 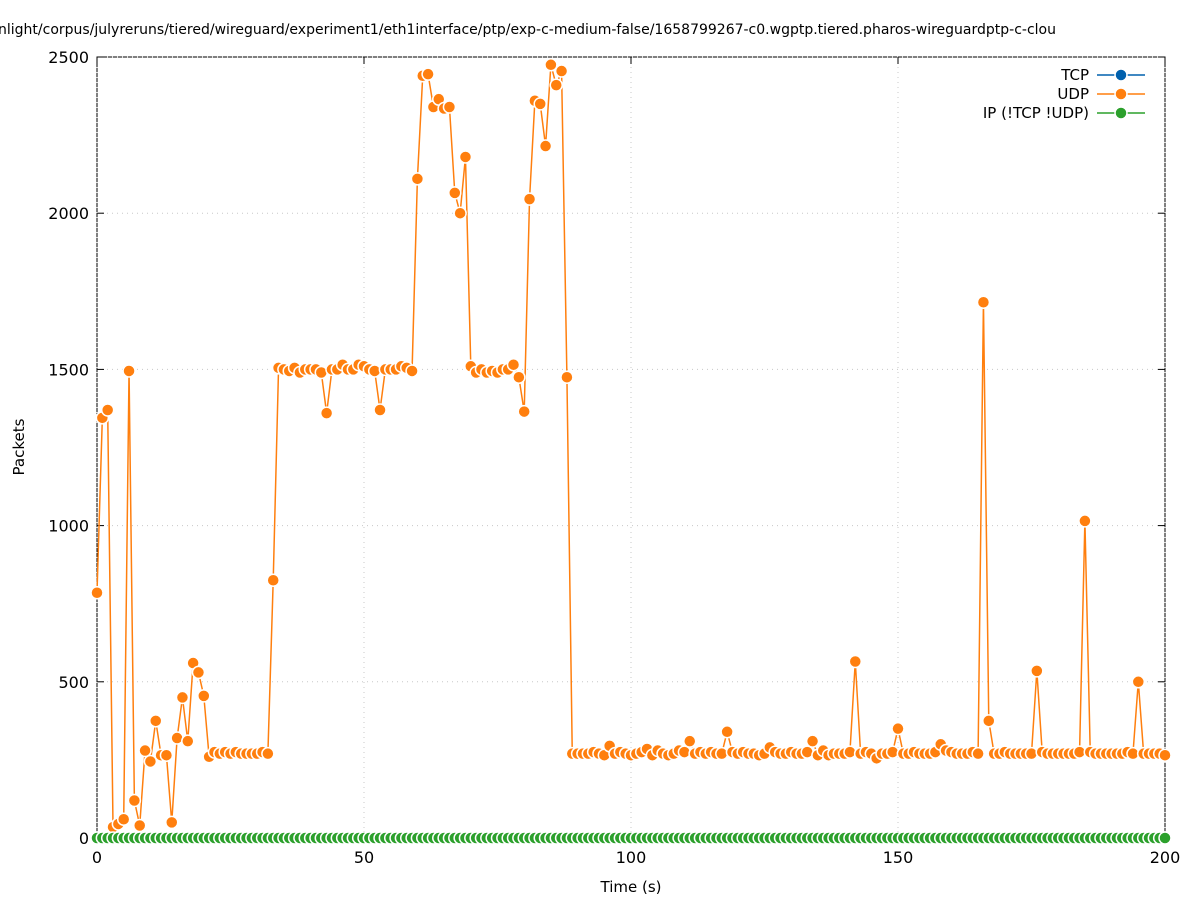 I want to click on x-tick-label: 200, so click(x=1165, y=857).